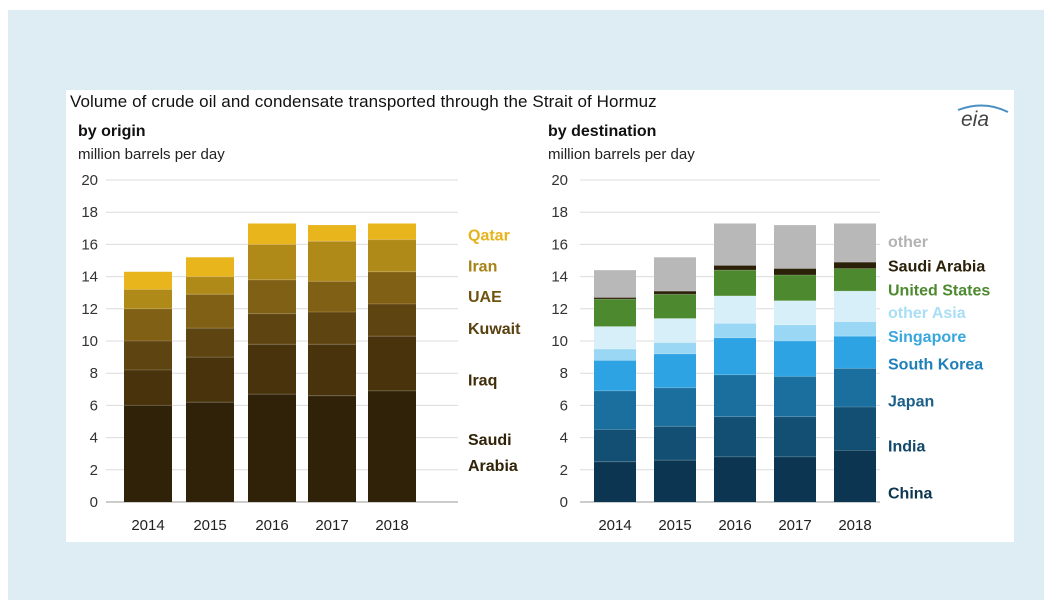  Describe the element at coordinates (94, 438) in the screenshot. I see `origin-y-tick-label: 4` at that location.